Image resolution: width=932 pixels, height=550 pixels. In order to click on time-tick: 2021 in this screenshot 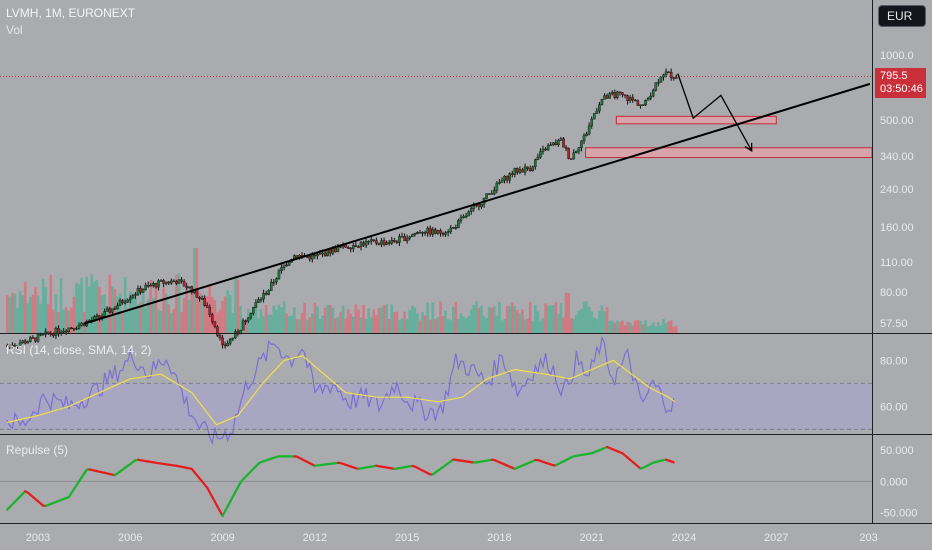, I will do `click(591, 538)`.